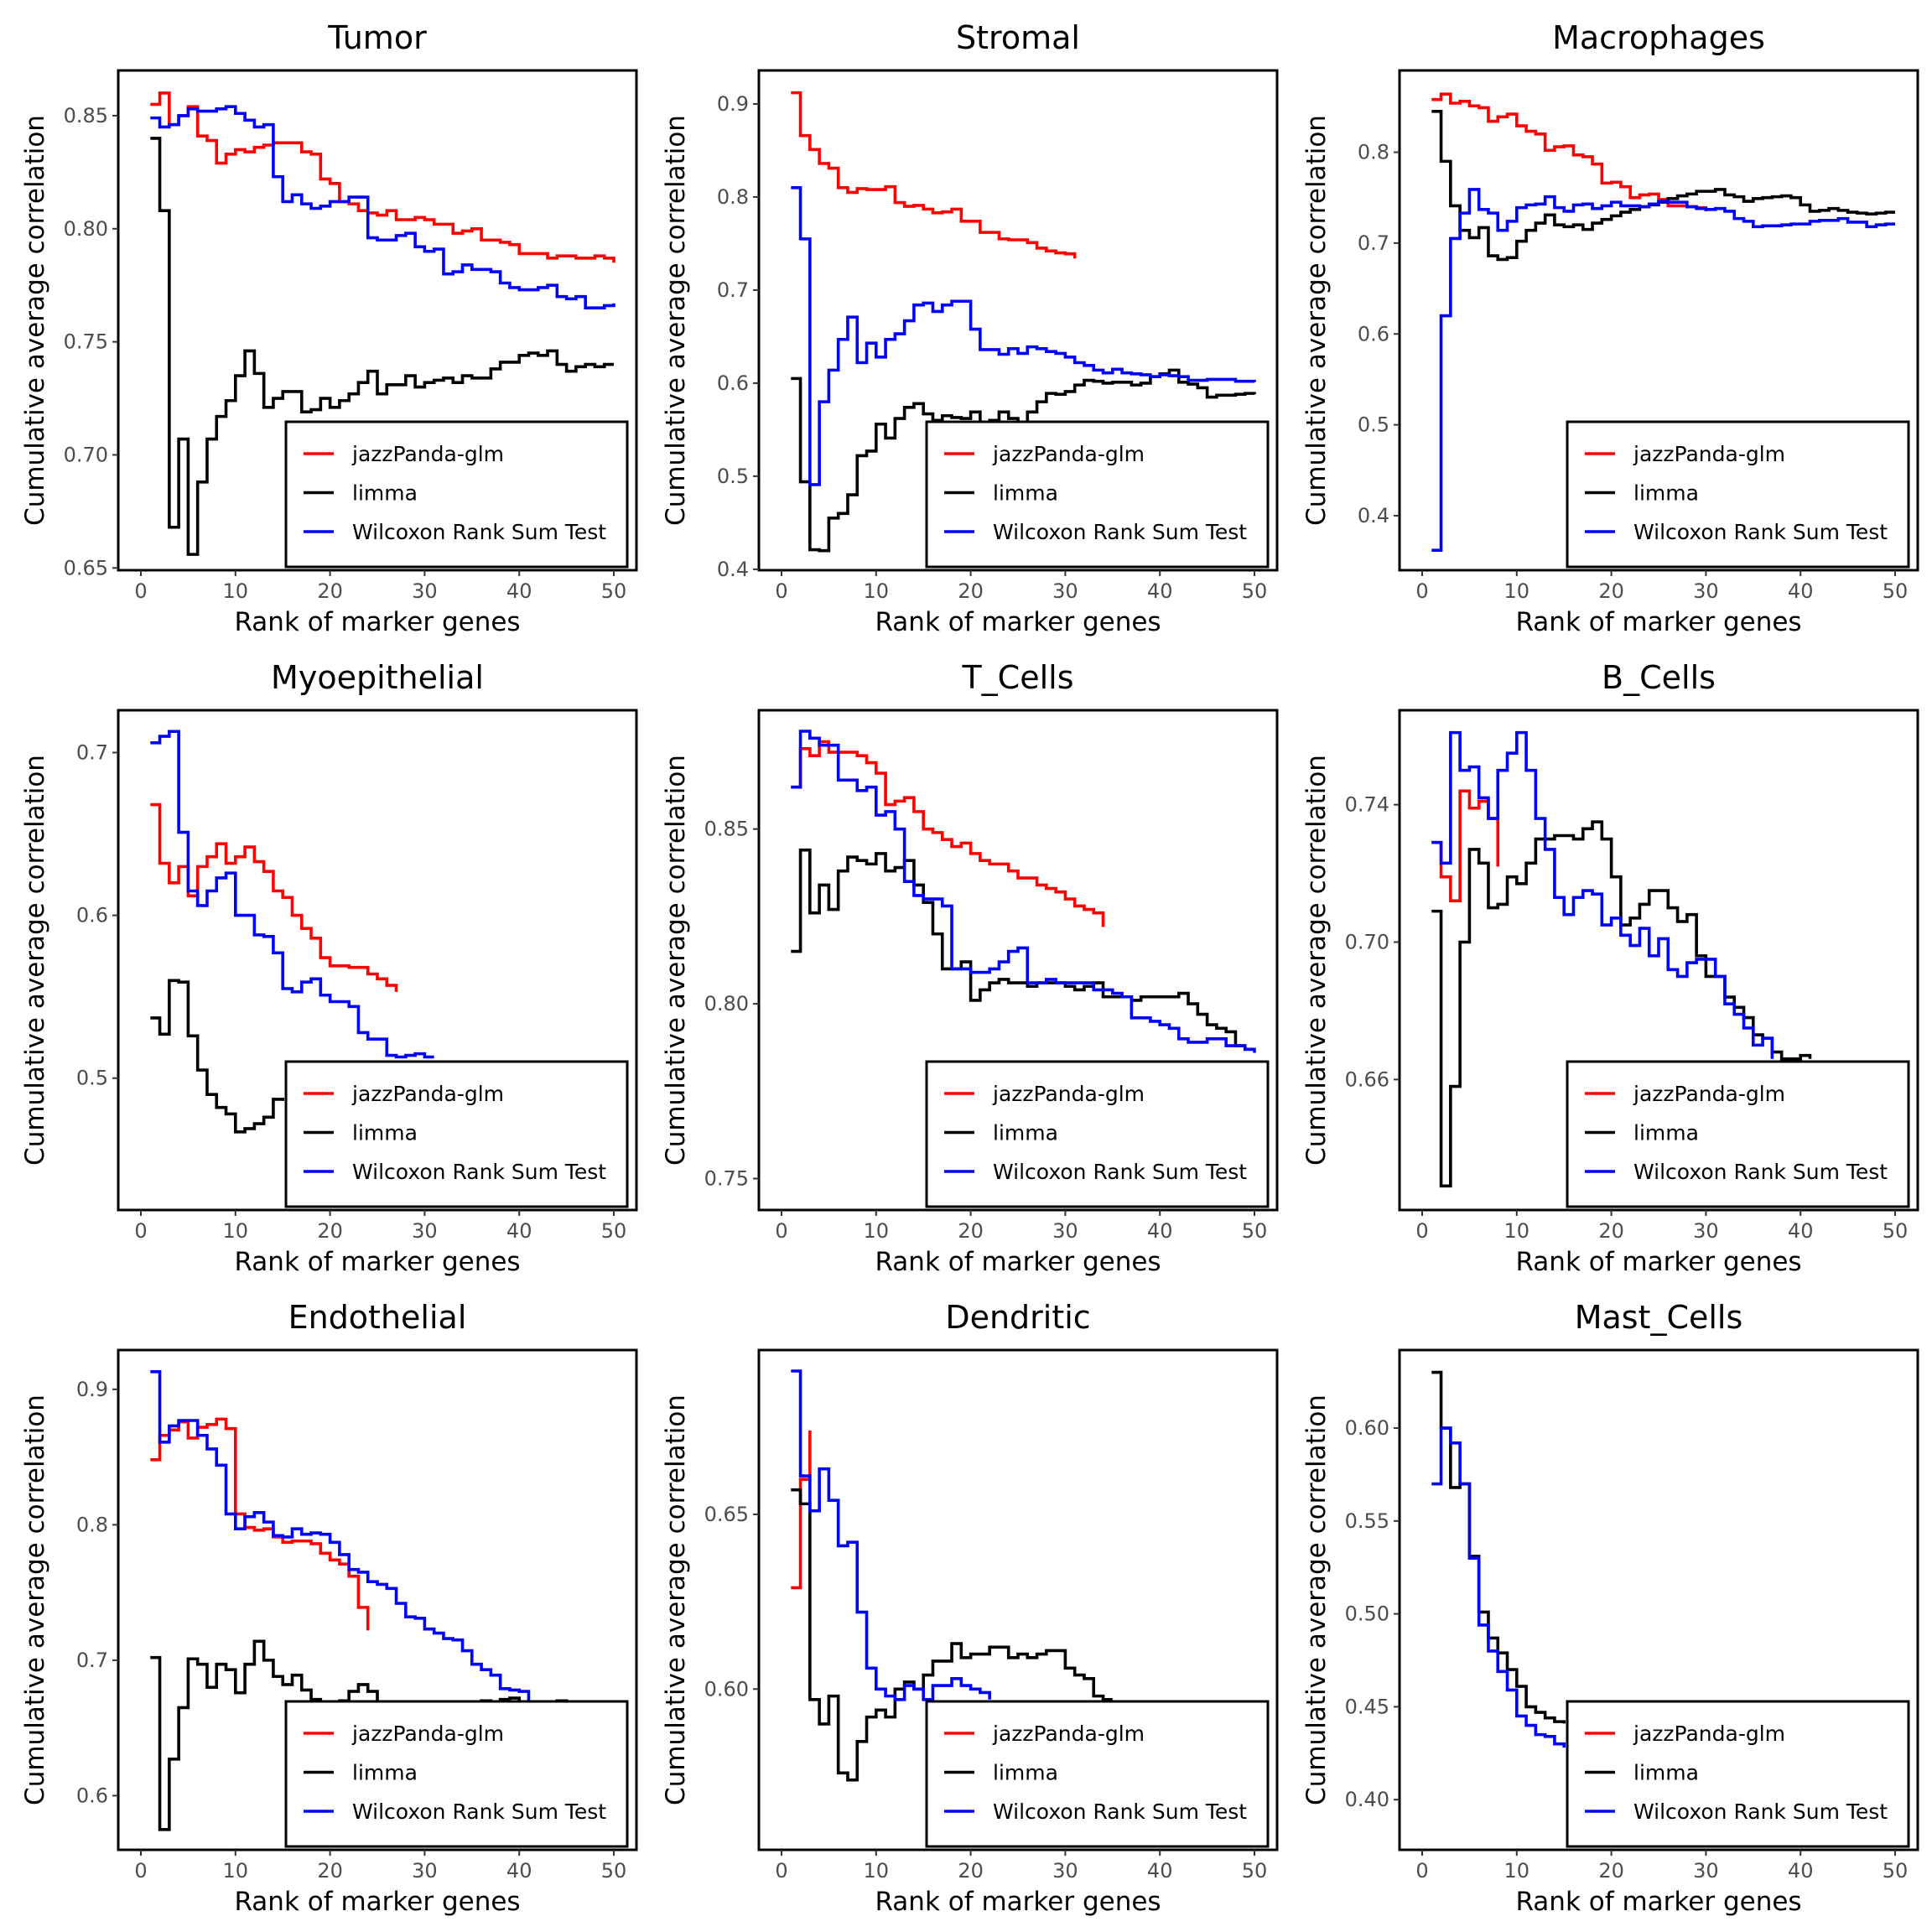  I want to click on panel-title: Stromal, so click(1018, 37).